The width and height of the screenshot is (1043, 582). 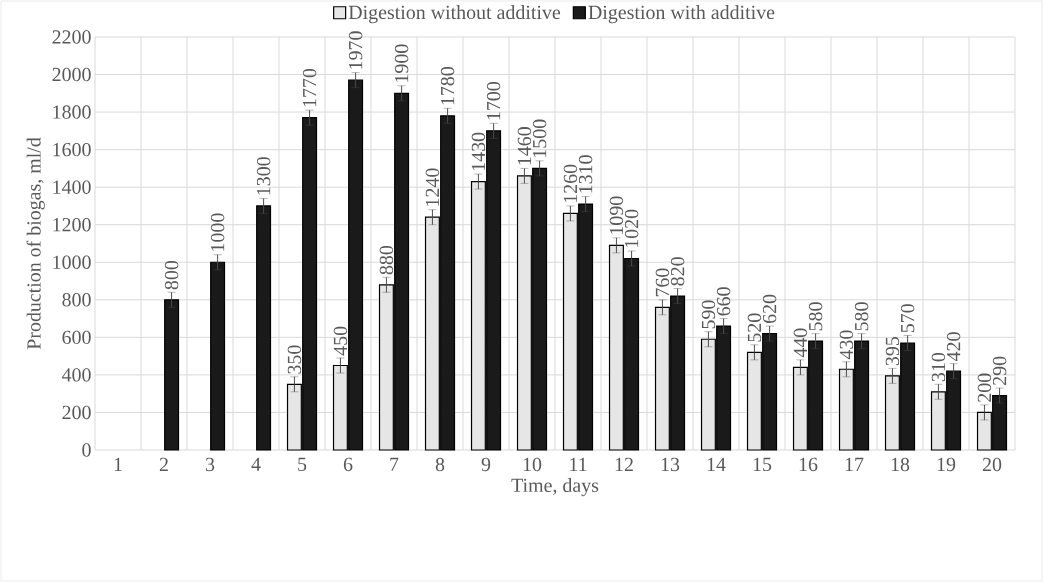 I want to click on x-tick-label: 16, so click(x=808, y=464).